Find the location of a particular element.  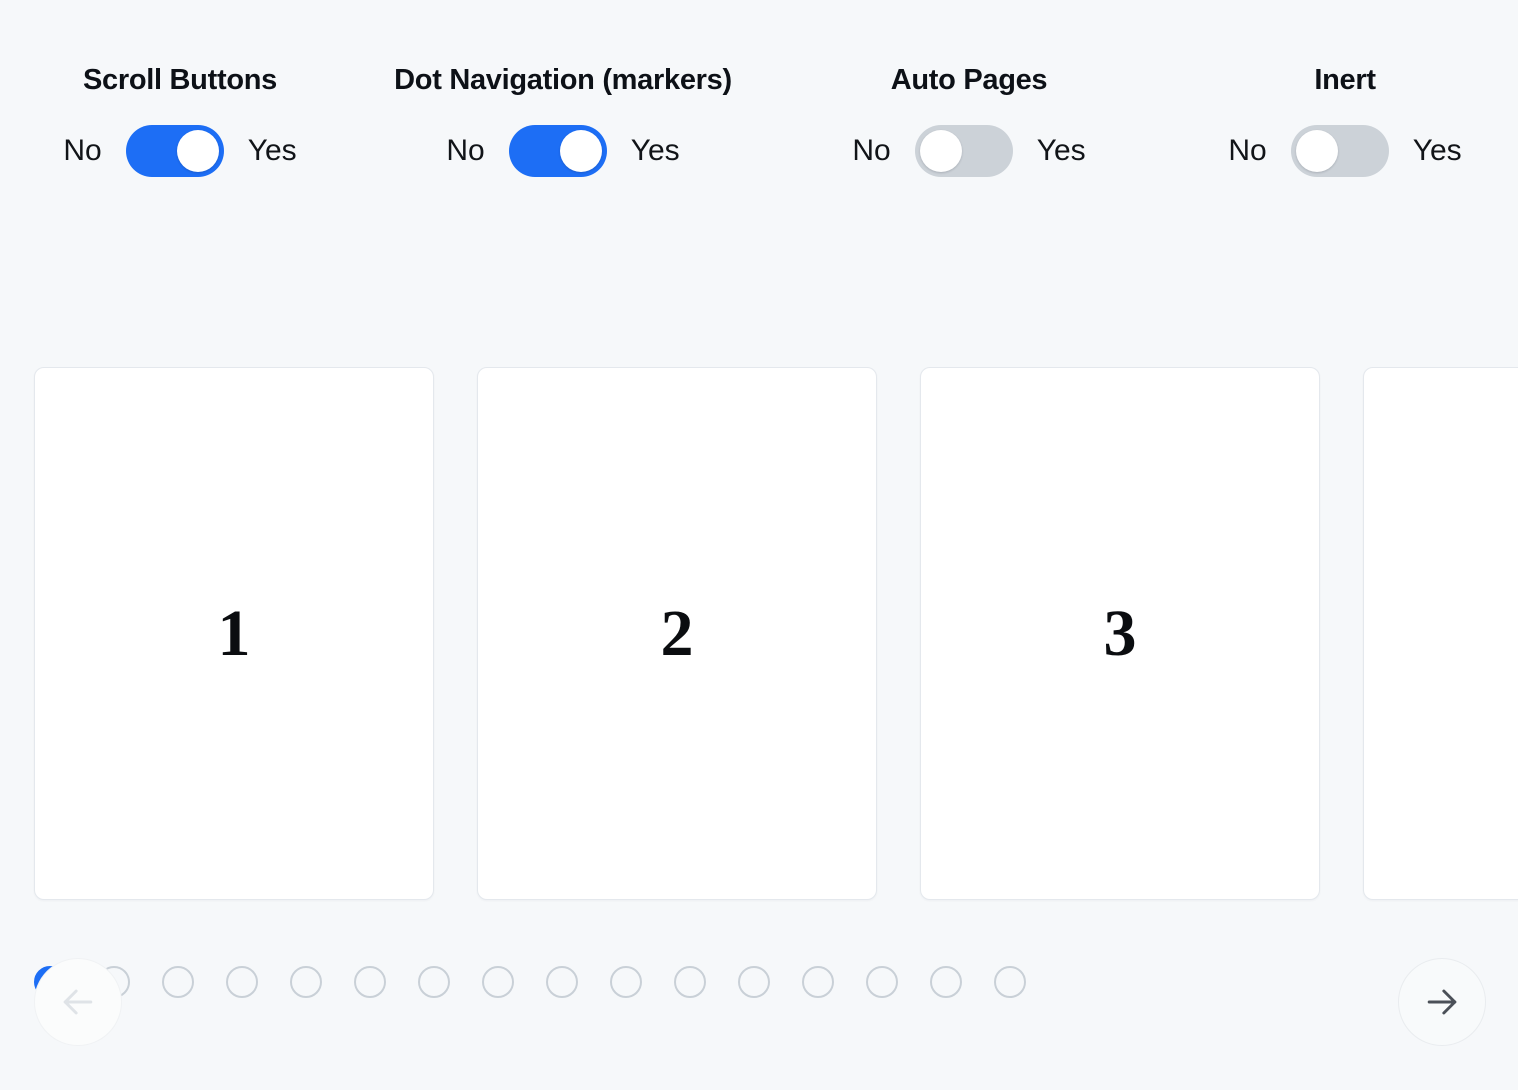

carousel-next-button is located at coordinates (1442, 1002).